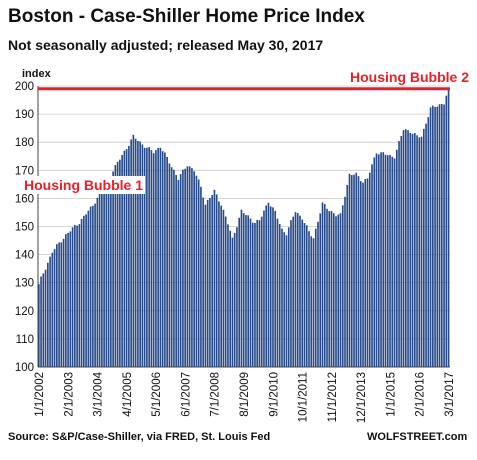 The width and height of the screenshot is (477, 460). What do you see at coordinates (186, 16) in the screenshot?
I see `chart-title: Boston - Case-Shiller Home Price Index` at bounding box center [186, 16].